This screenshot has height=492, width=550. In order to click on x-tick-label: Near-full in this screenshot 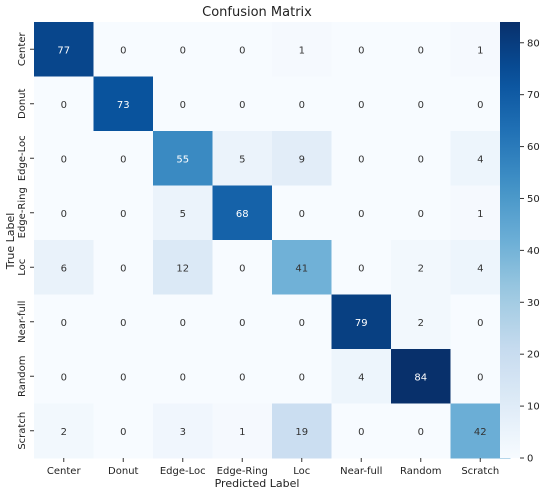, I will do `click(361, 471)`.